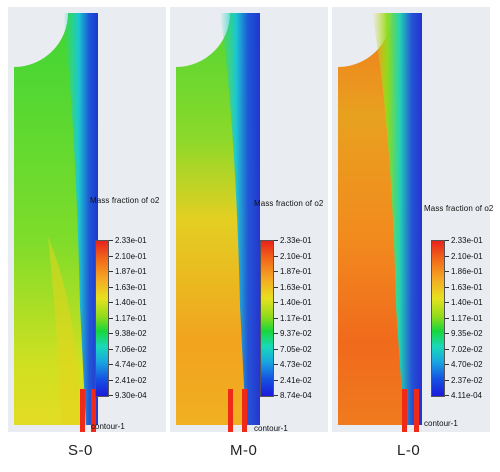 The height and width of the screenshot is (472, 500). Describe the element at coordinates (296, 364) in the screenshot. I see `tick-label: 4.73e-02` at that location.